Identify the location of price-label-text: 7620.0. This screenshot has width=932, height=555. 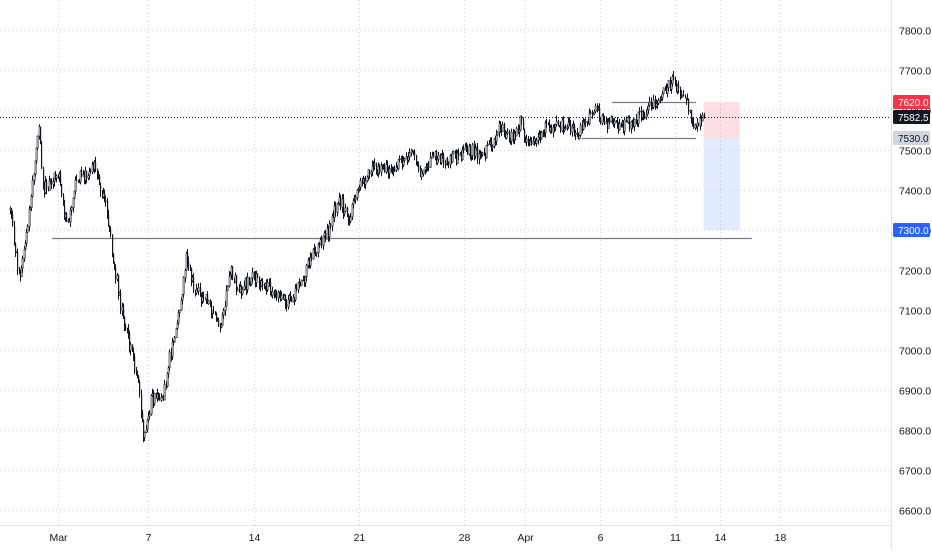
(913, 103).